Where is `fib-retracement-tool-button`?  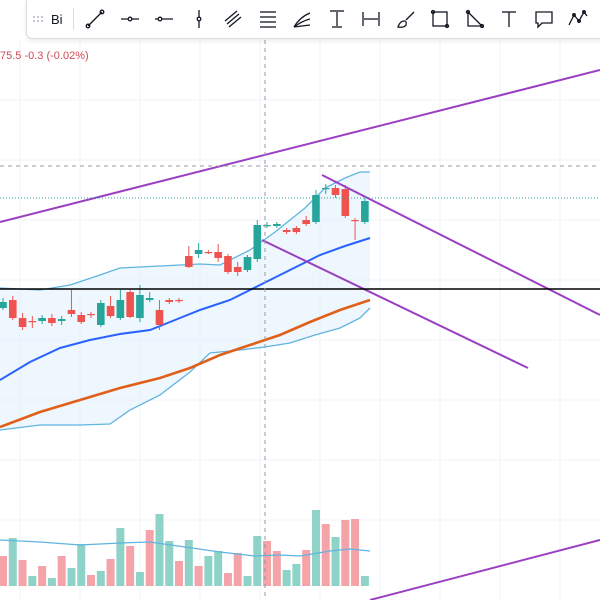 fib-retracement-tool-button is located at coordinates (268, 19).